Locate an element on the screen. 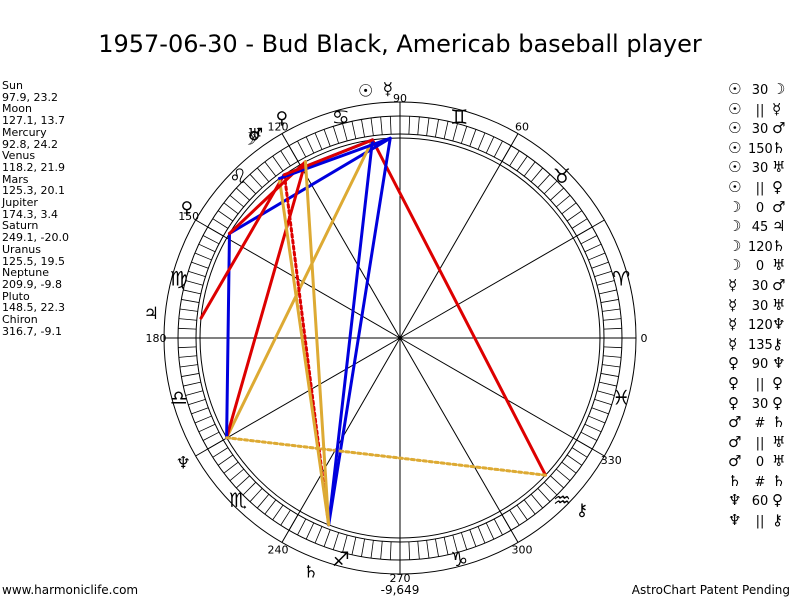 The height and width of the screenshot is (600, 800). aspect-value: 135 is located at coordinates (760, 345).